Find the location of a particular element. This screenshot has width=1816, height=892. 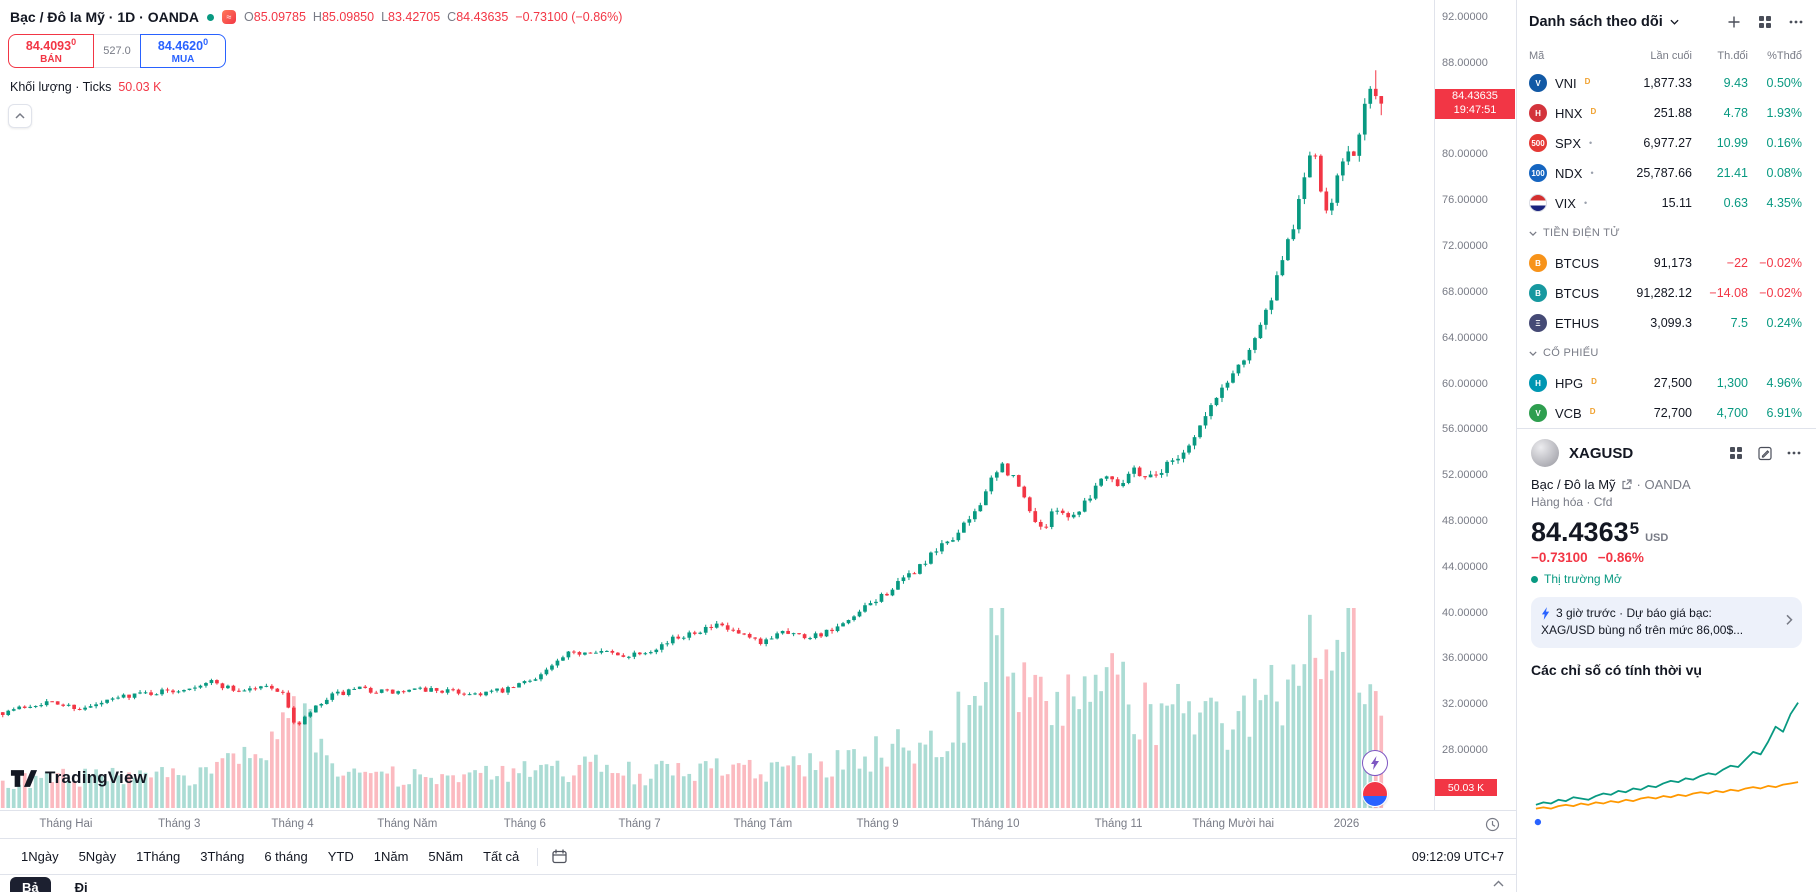

column-symbol: Mã is located at coordinates (1537, 56).